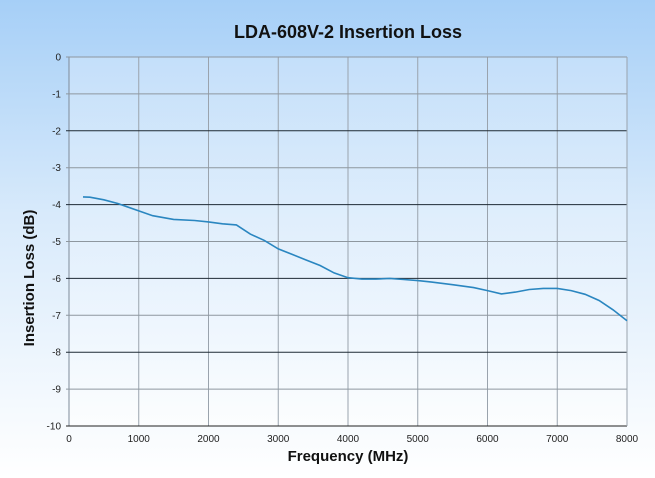  I want to click on x-tick-label: 4000, so click(348, 439).